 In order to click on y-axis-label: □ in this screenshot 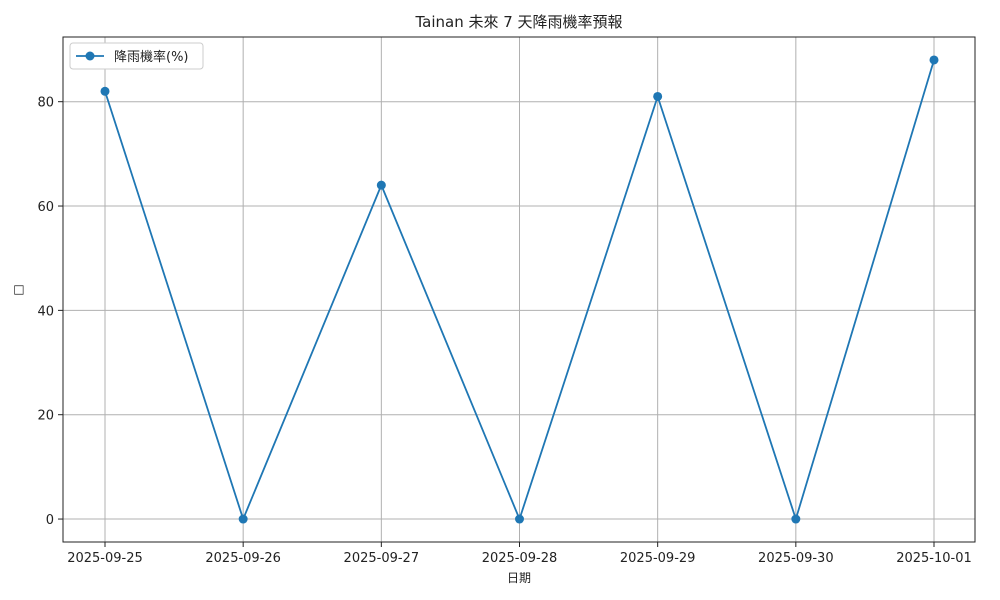, I will do `click(18, 289)`.